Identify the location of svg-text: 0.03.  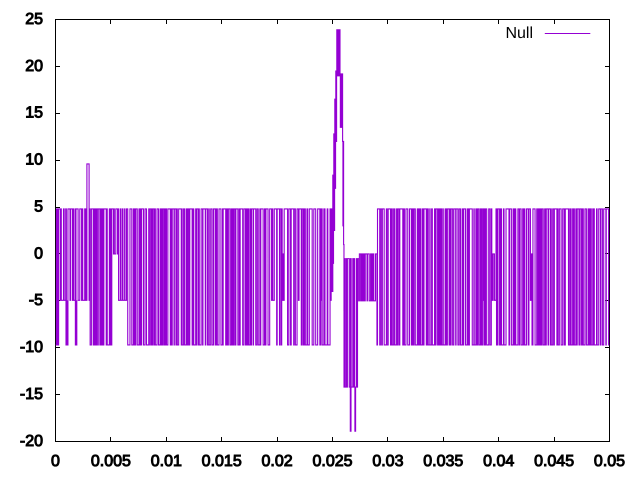
(387, 461).